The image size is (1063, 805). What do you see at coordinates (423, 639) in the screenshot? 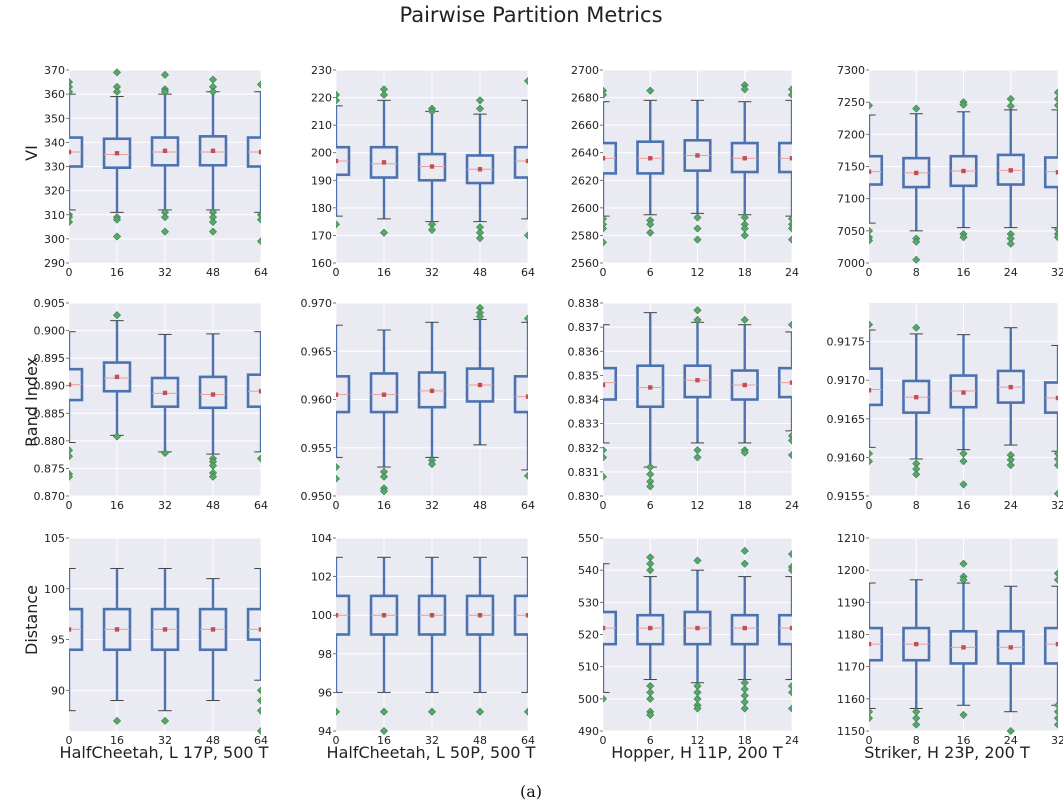
I see `panel-2-1: 94 96 98 100 102 104 0 16 32 48 64` at bounding box center [423, 639].